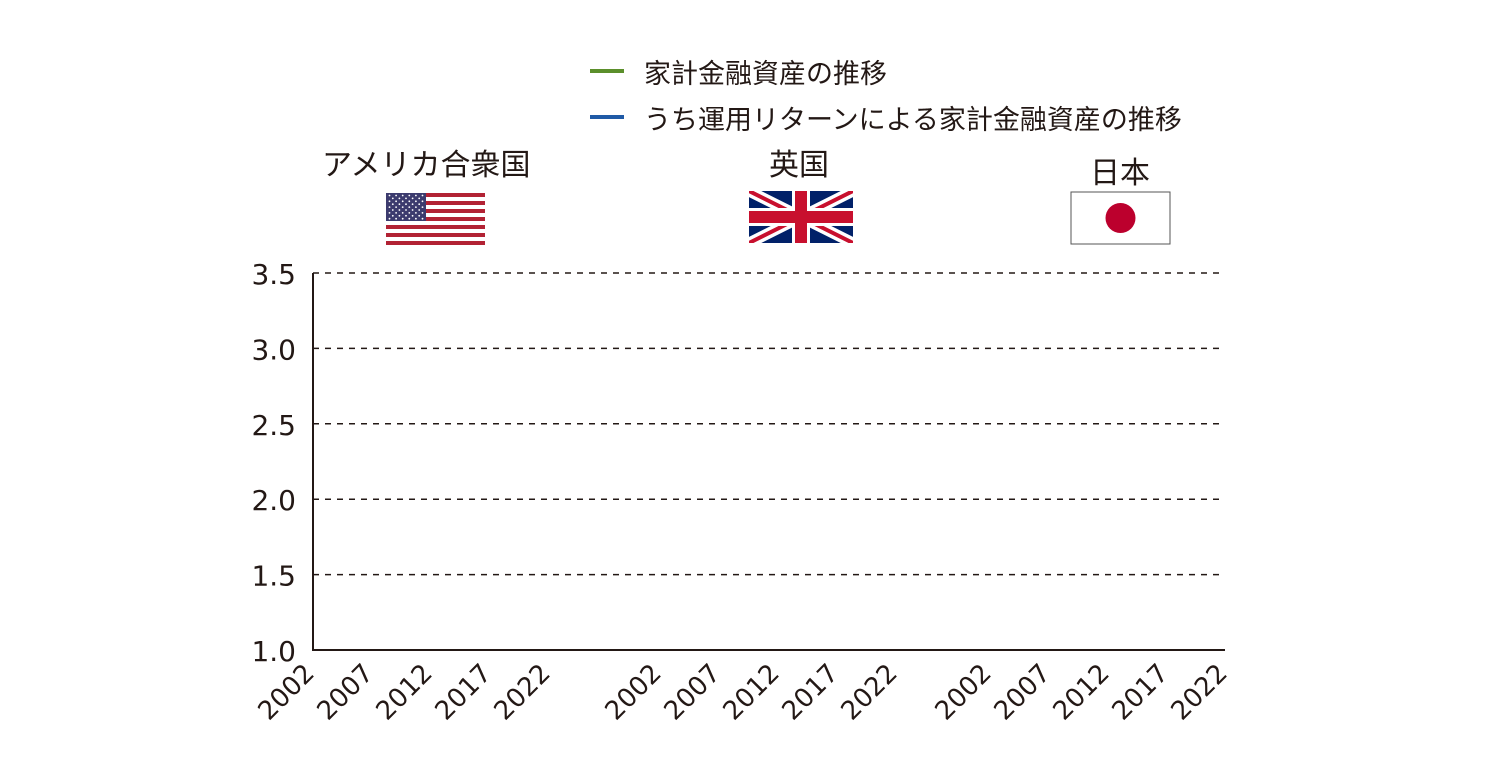  I want to click on legend-label: 家計金融資産の推移, so click(765, 74).